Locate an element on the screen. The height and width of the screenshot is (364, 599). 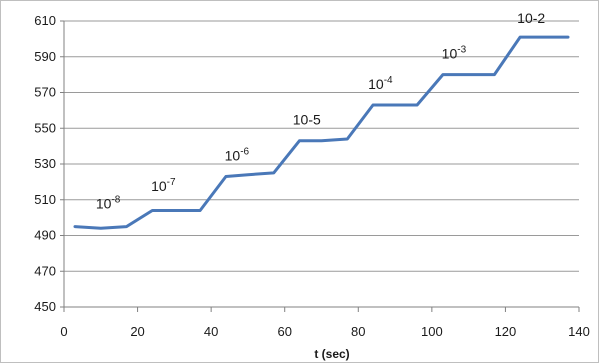
step-annotation: 10-6 is located at coordinates (237, 154).